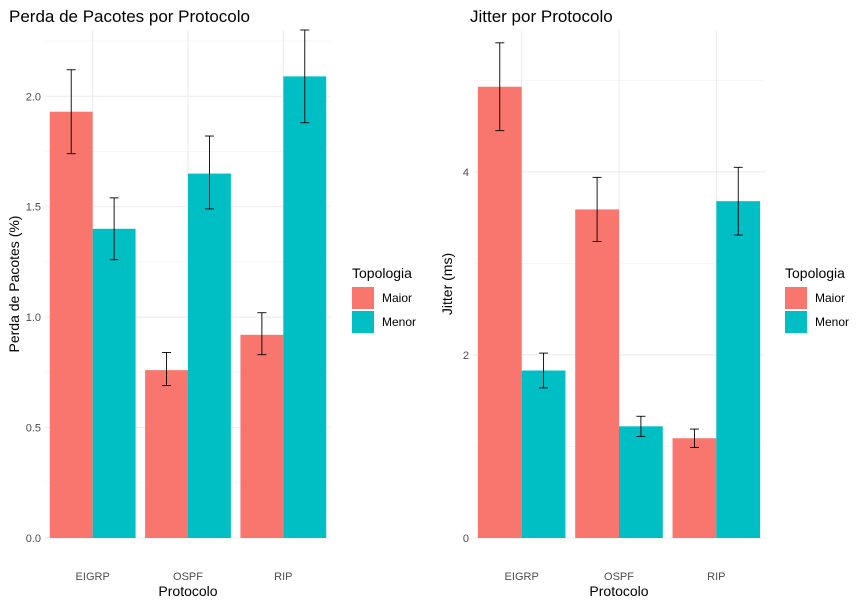 The image size is (865, 607). I want to click on y-tick-label: 1.0, so click(33, 318).